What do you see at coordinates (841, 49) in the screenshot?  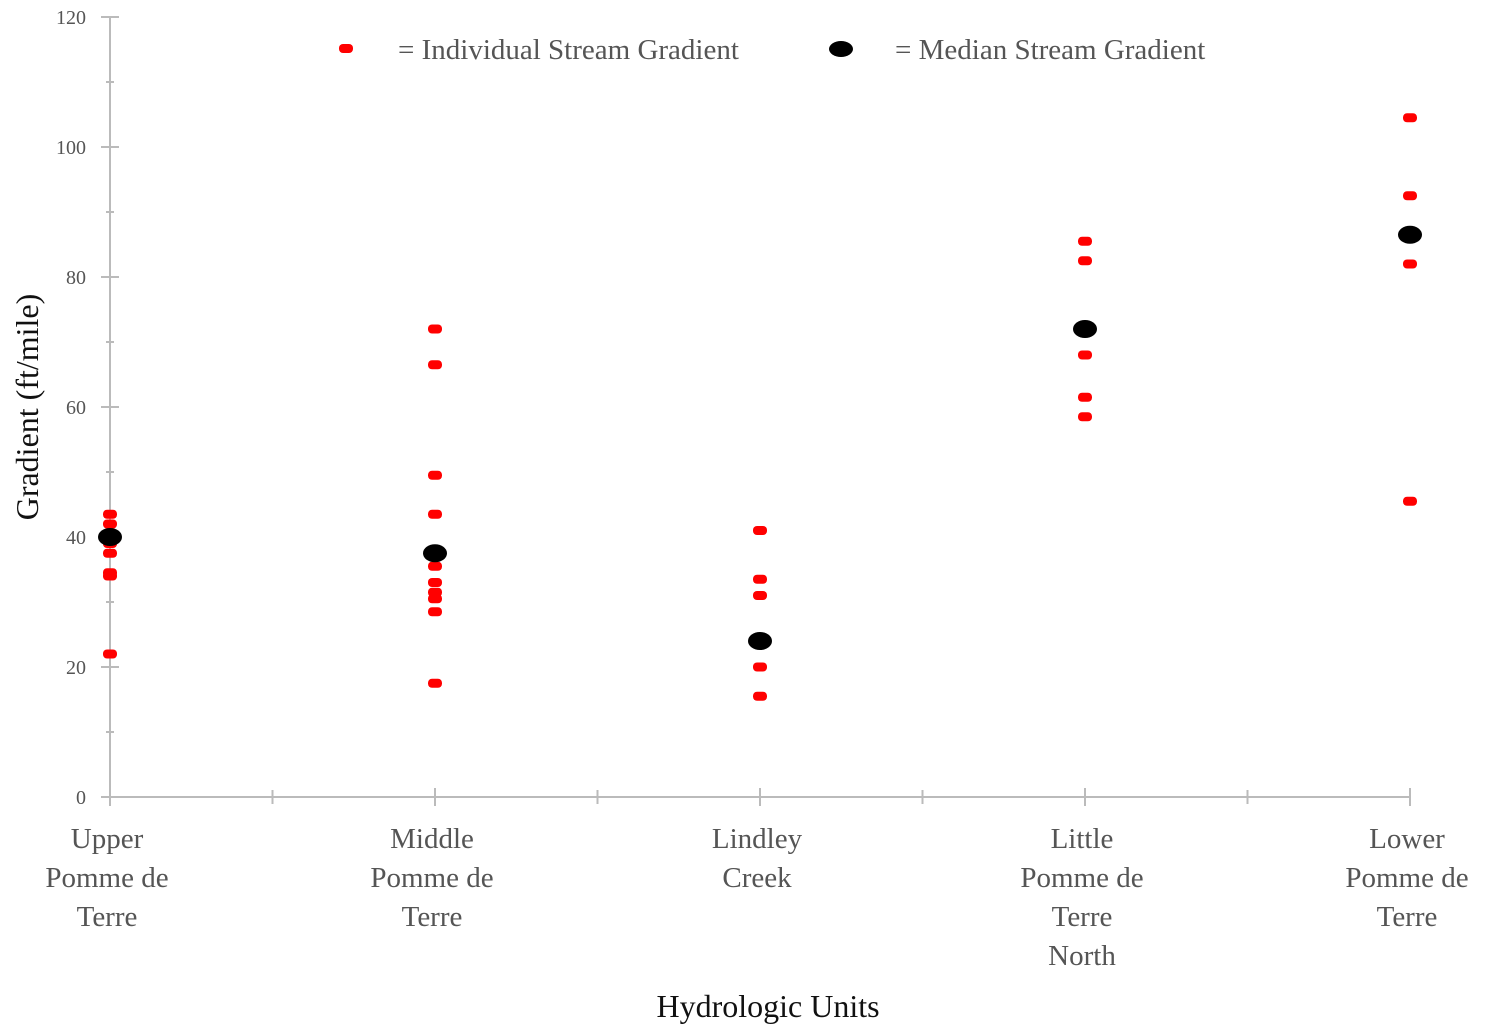 I see `legend-marker-median` at bounding box center [841, 49].